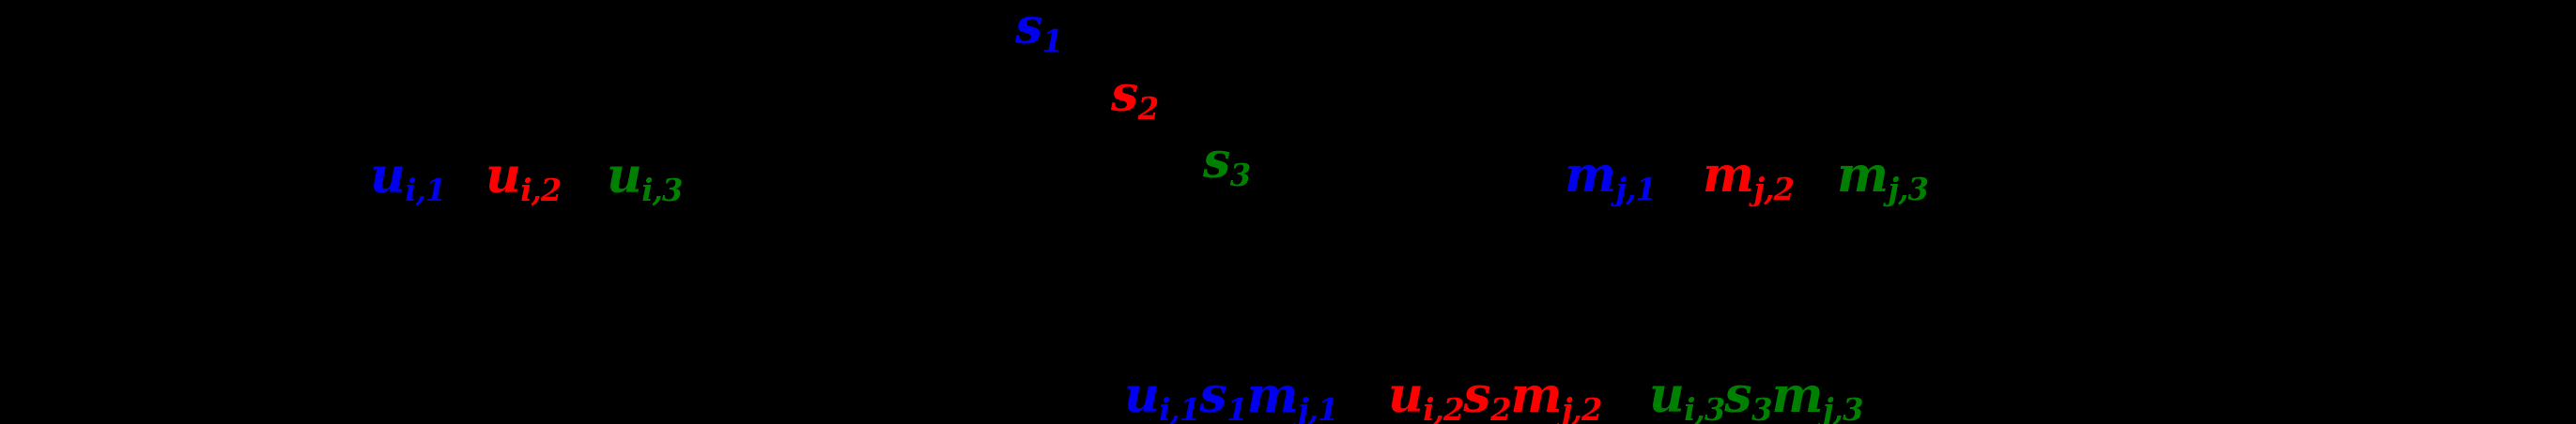  Describe the element at coordinates (662, 191) in the screenshot. I see `u-i3-subscript: i,3` at that location.